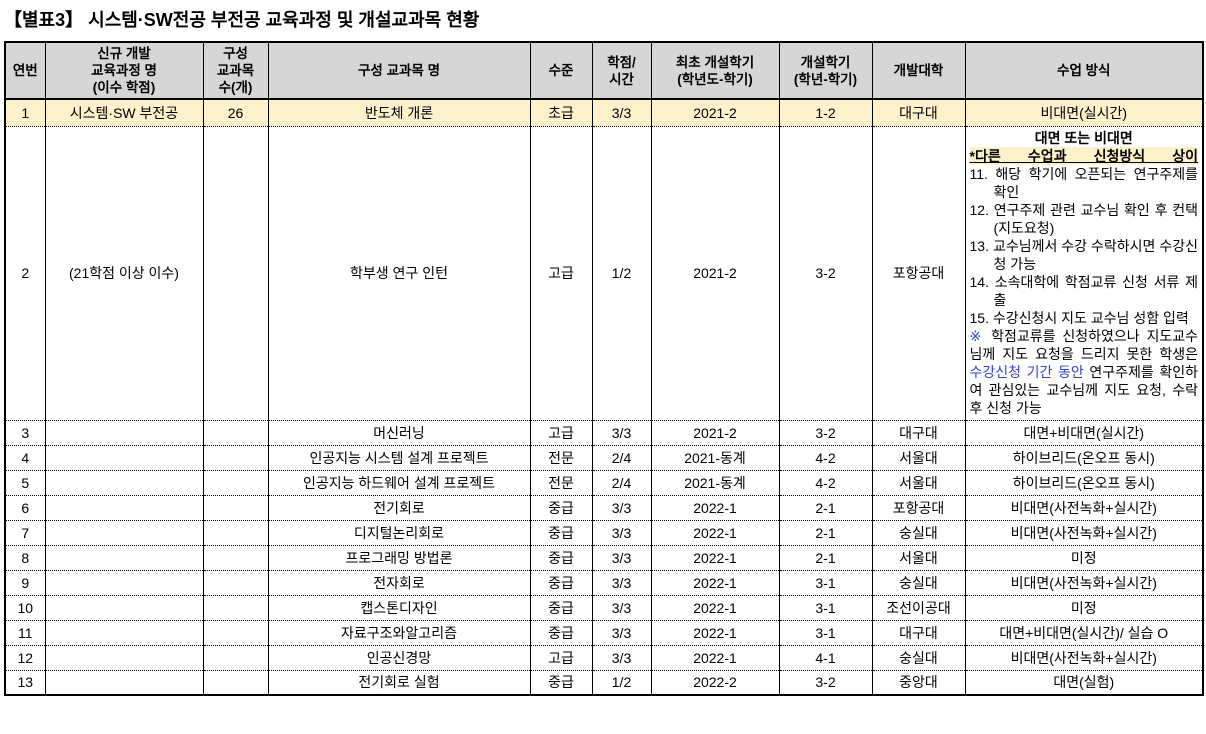  Describe the element at coordinates (123, 272) in the screenshot. I see `cell-curriculum: (21학점 이상 이수)` at that location.